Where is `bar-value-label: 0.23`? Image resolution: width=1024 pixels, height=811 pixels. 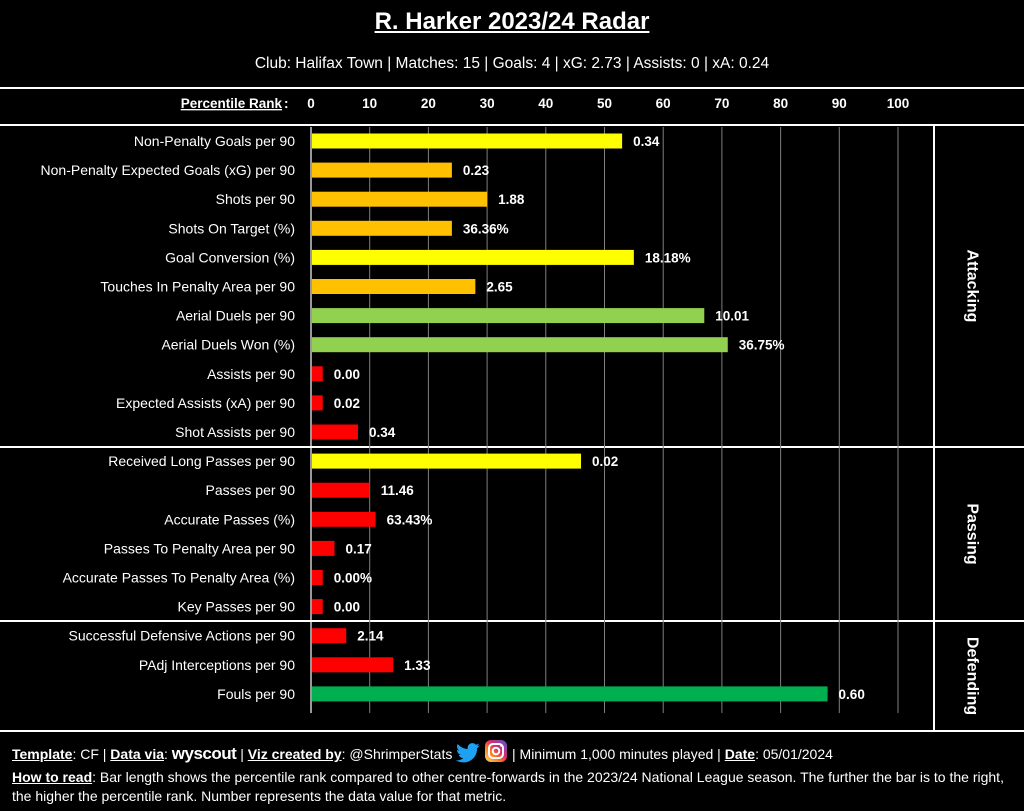
bar-value-label: 0.23 is located at coordinates (476, 170).